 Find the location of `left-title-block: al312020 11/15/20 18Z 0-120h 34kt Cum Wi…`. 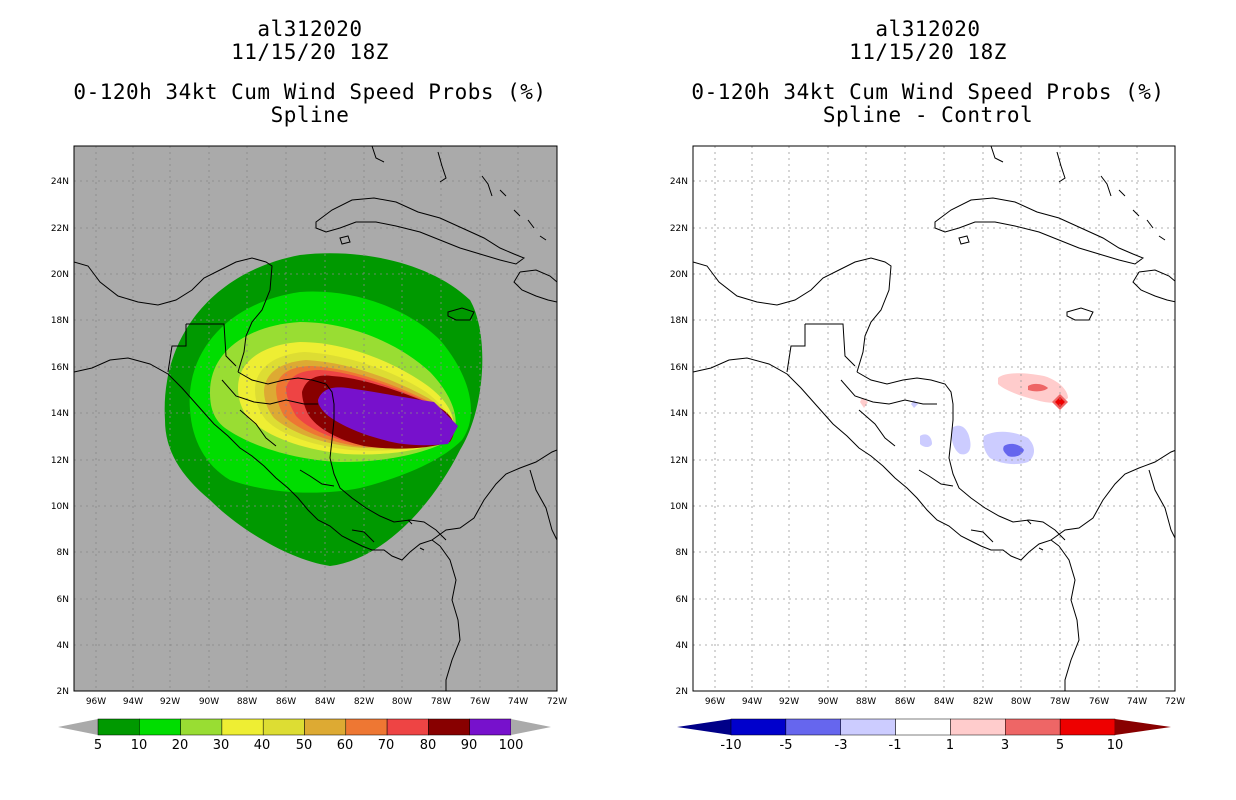

left-title-block: al312020 11/15/20 18Z 0-120h 34kt Cum Wi… is located at coordinates (310, 72).